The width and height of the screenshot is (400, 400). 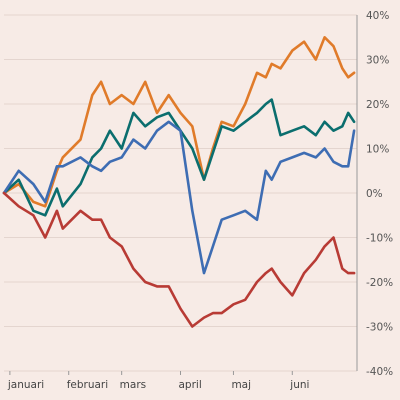 I want to click on x-tick-label: juni, so click(x=299, y=385).